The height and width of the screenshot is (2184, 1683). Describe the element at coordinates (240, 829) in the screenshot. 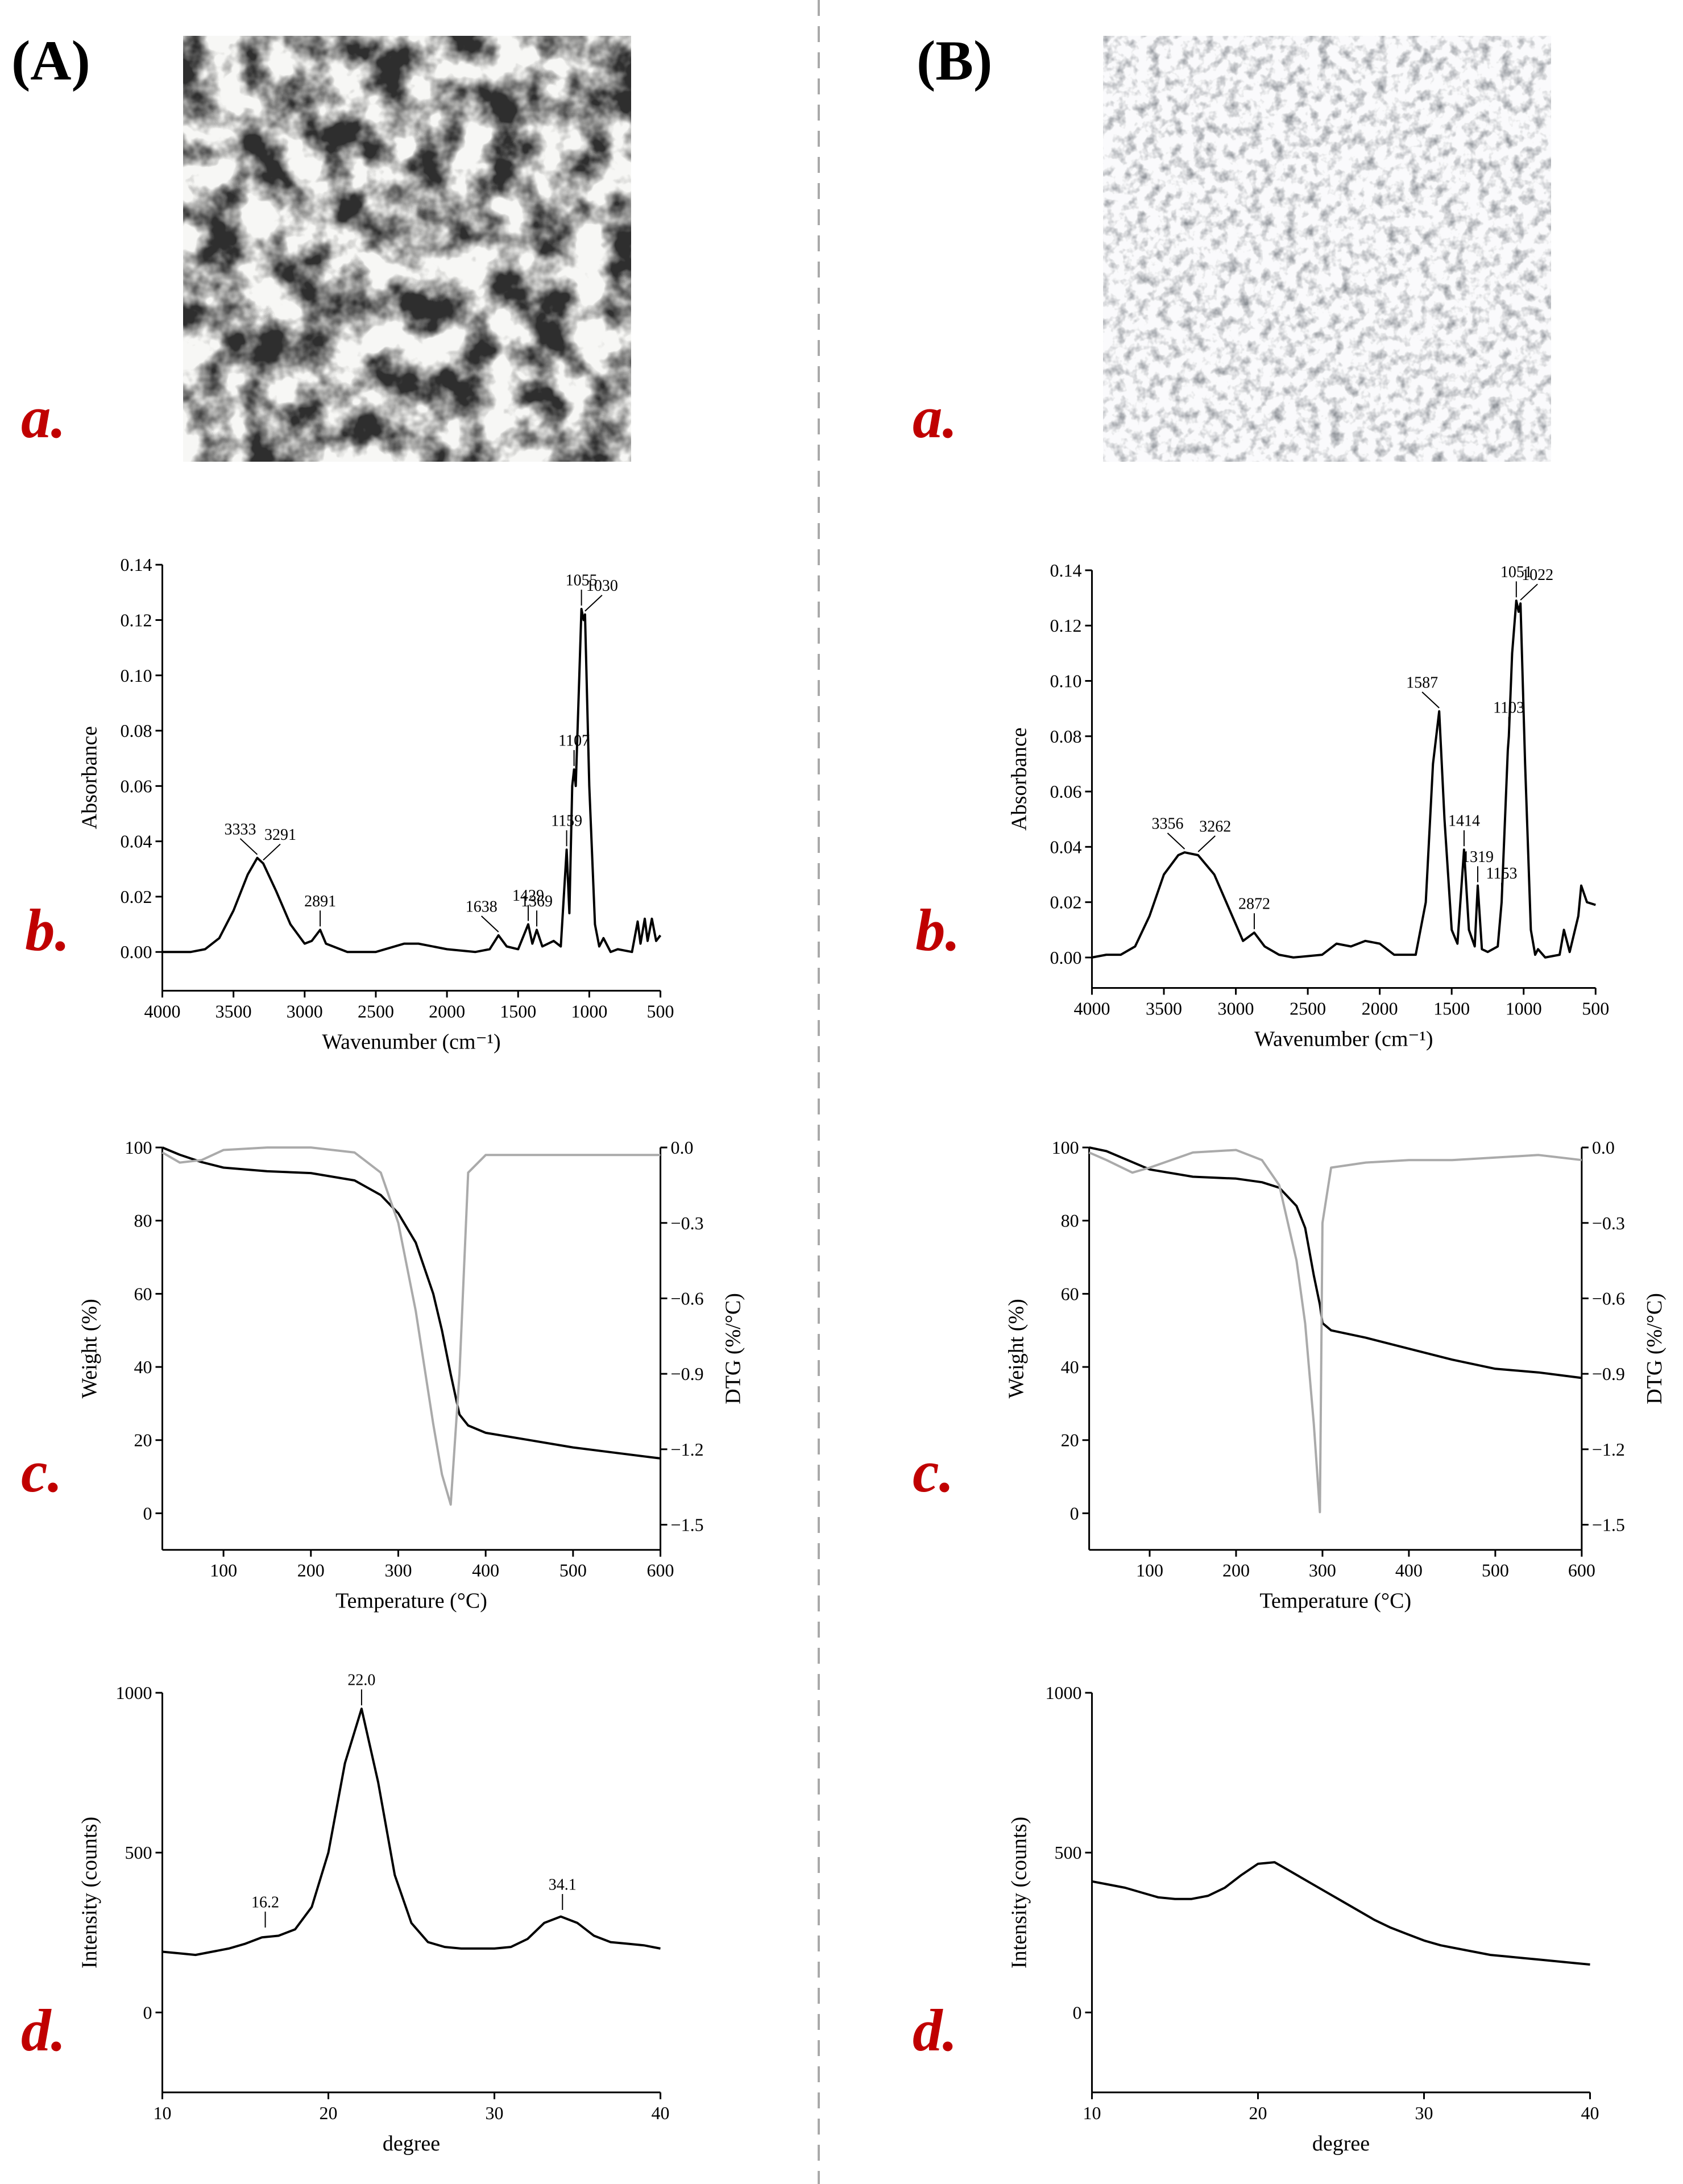

I see `annotation: 3333` at that location.